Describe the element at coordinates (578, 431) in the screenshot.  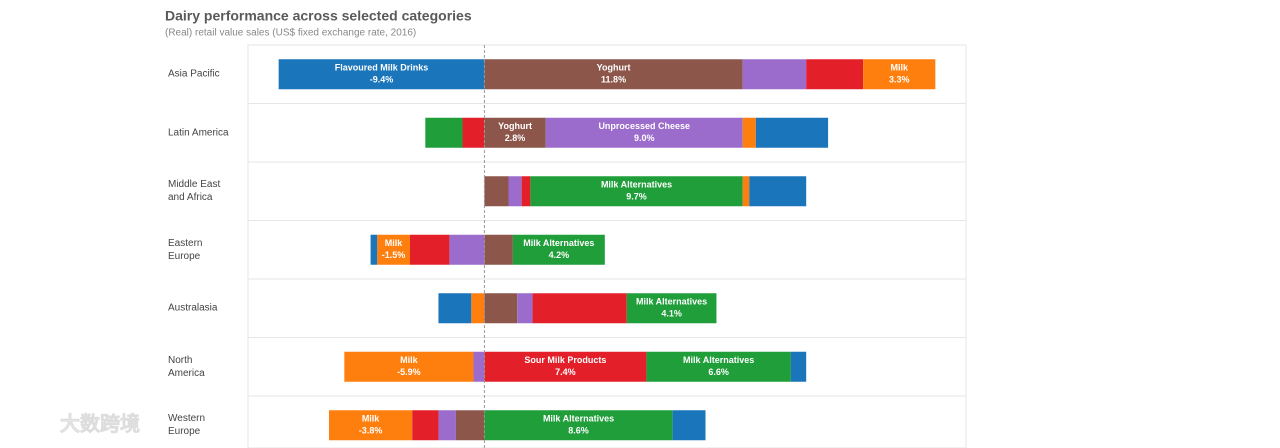
I see `data-label: 8.6%` at that location.